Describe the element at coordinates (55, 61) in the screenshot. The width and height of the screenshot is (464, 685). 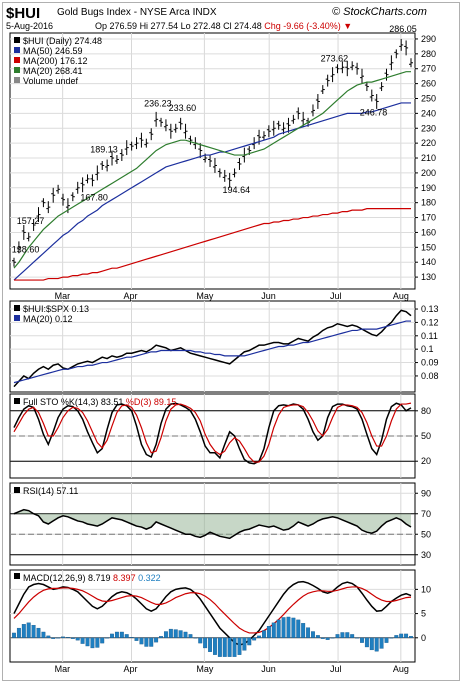
I see `legend-label-price: MA(200) 176.12` at that location.